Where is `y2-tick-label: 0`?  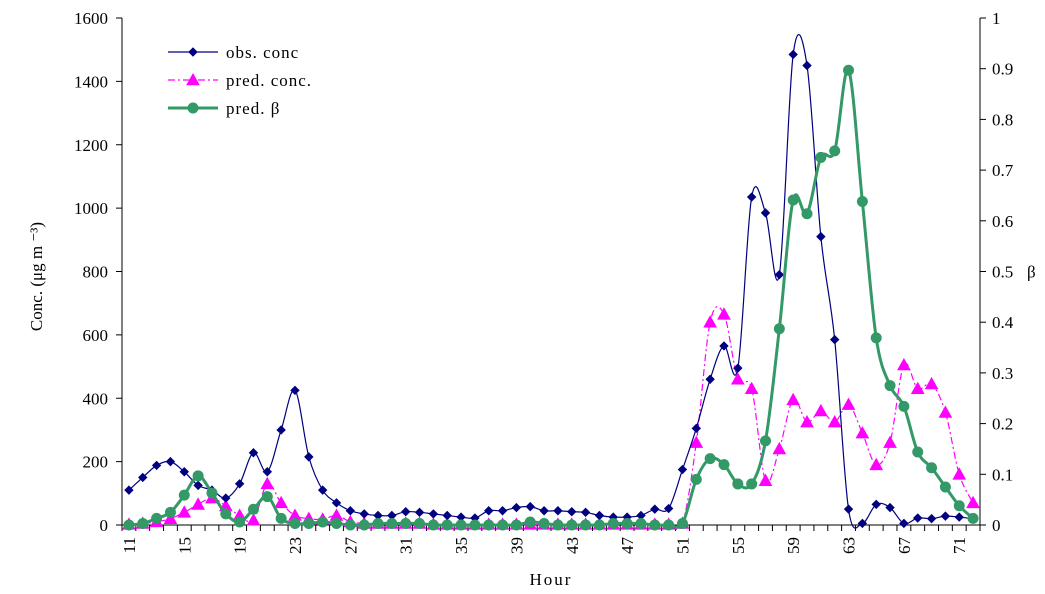
y2-tick-label: 0 is located at coordinates (996, 525).